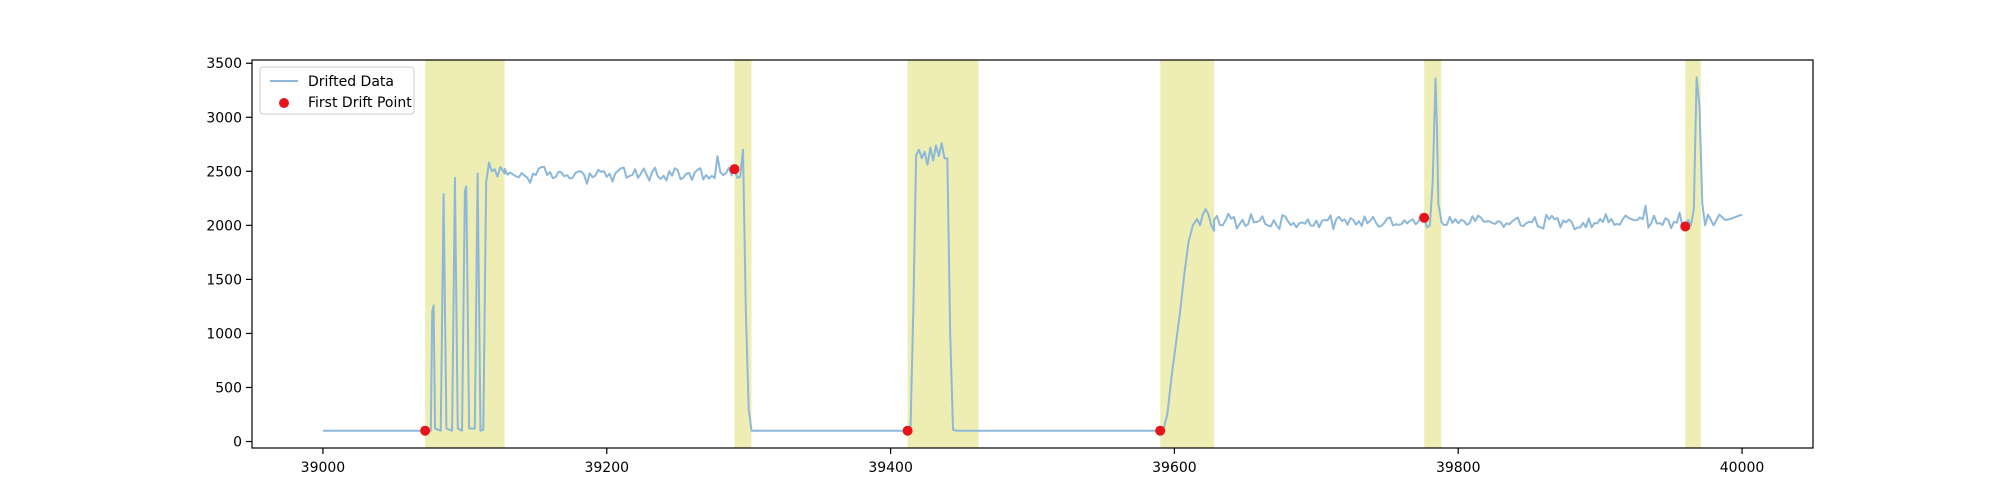 Image resolution: width=2000 pixels, height=504 pixels. I want to click on y-tick-label: 1500, so click(224, 280).